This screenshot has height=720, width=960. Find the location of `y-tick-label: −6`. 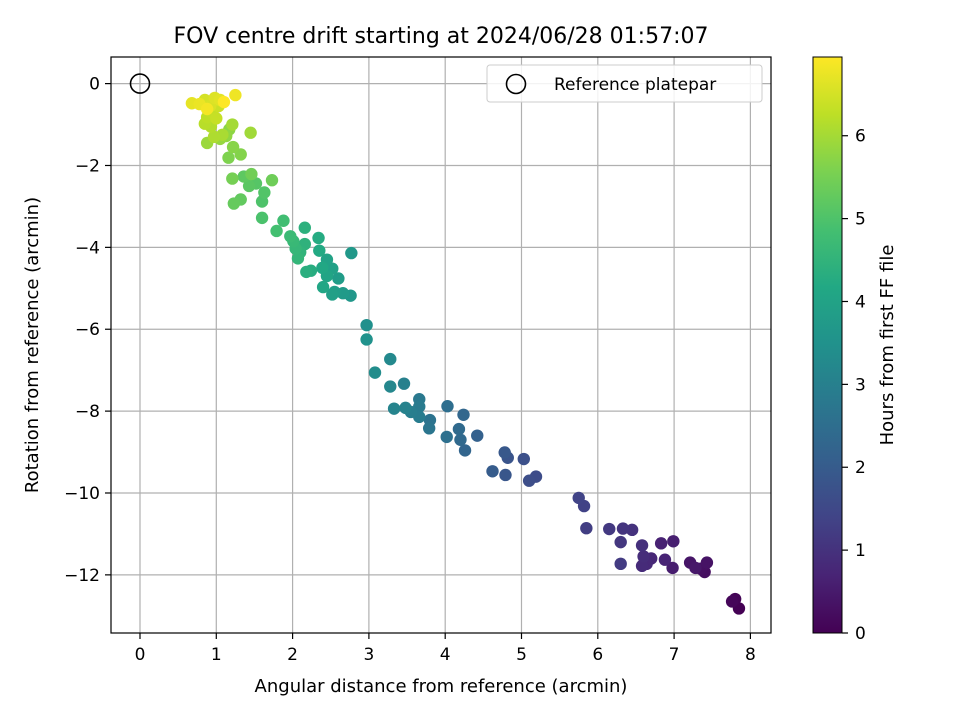

y-tick-label: −6 is located at coordinates (87, 330).